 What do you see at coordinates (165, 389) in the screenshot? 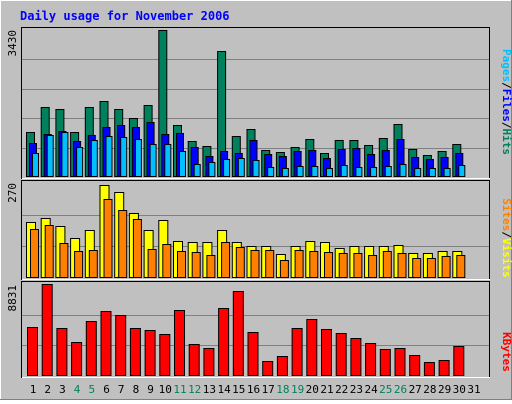
I see `day-label: 10` at bounding box center [165, 389].